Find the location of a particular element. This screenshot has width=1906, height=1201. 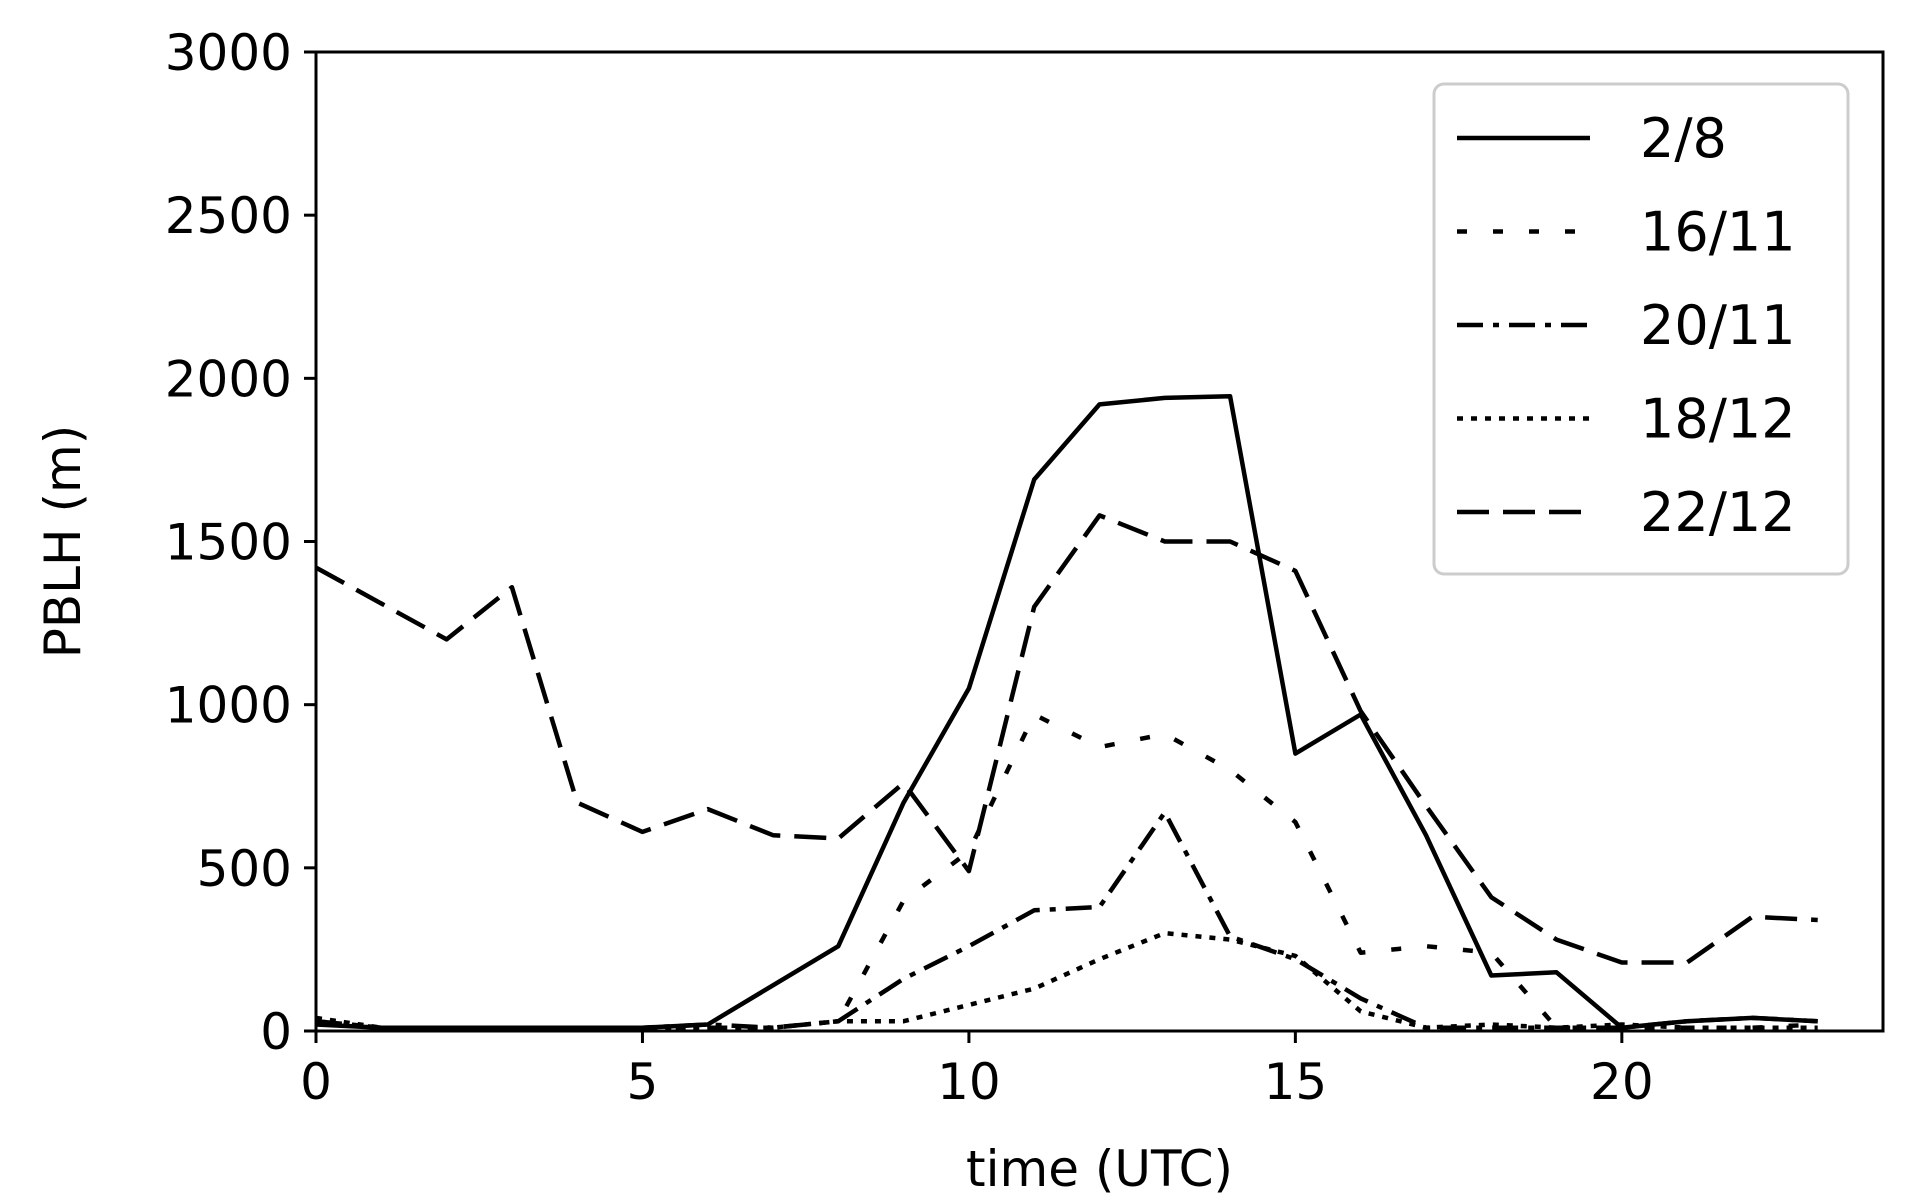

x-axis: 0 5 10 15 20 is located at coordinates (977, 1071).